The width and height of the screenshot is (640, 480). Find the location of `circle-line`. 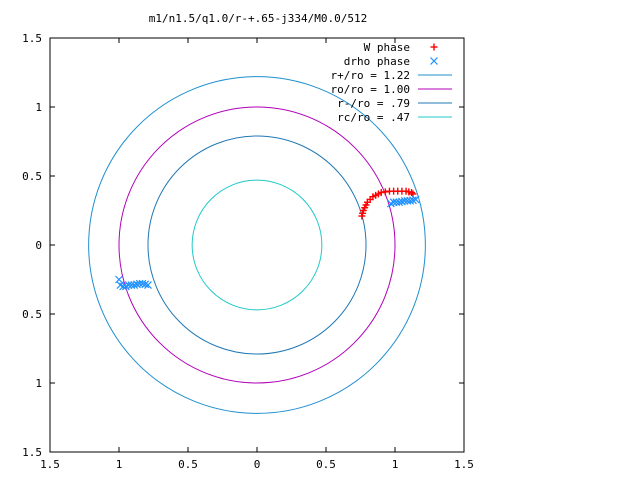

circle-line is located at coordinates (257, 245).